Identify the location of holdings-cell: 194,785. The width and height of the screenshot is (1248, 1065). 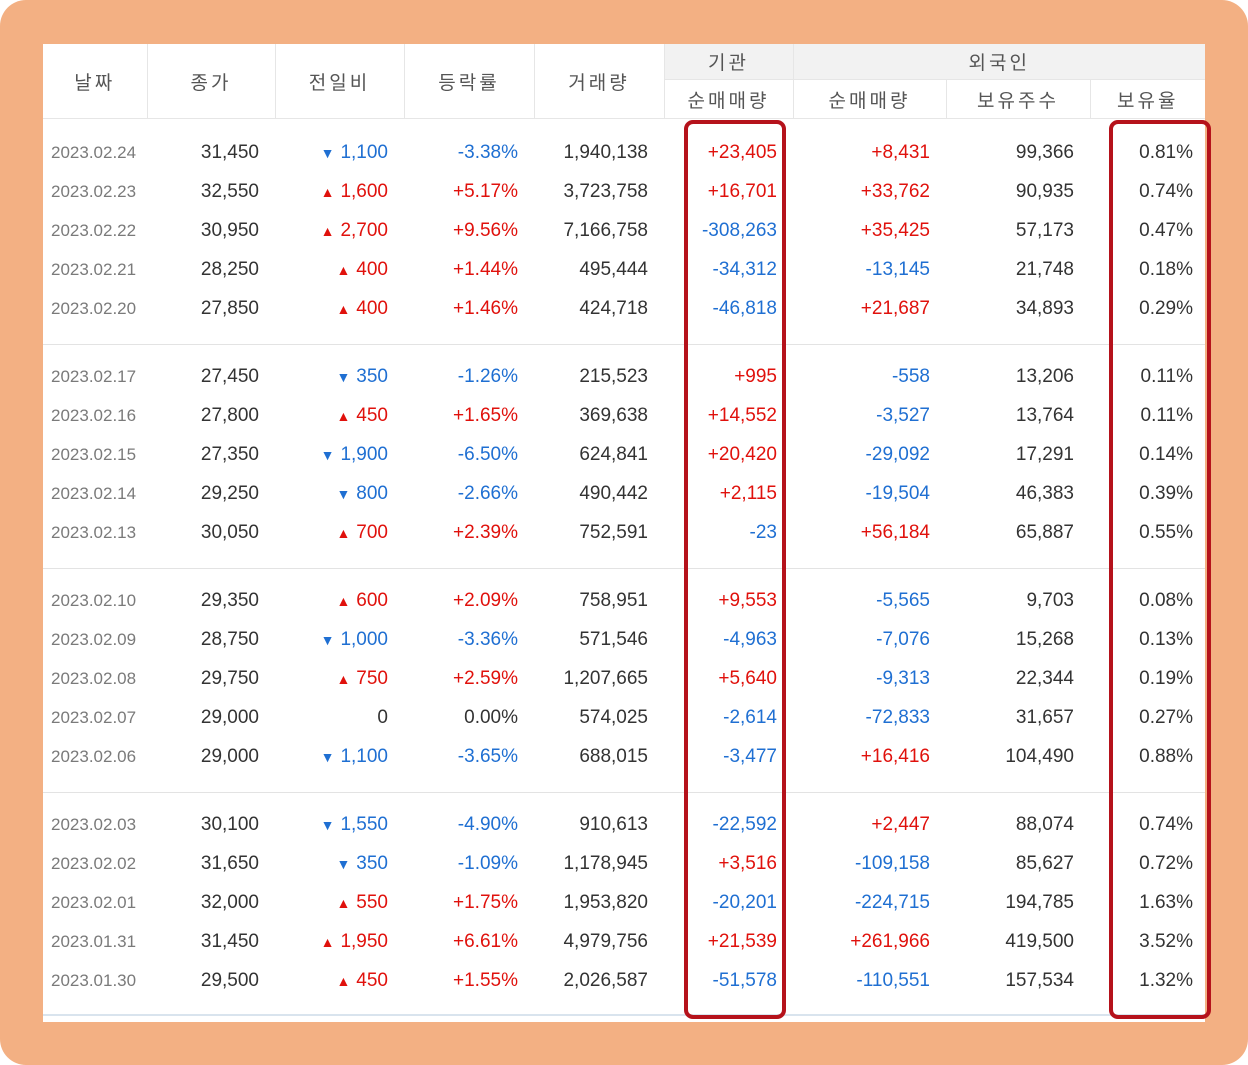
(1039, 902).